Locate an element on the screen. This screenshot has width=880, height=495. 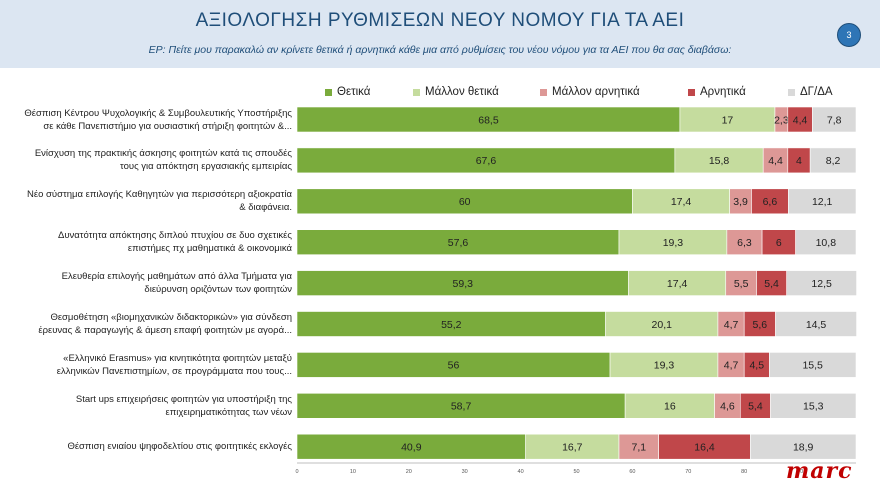
x-tick-label: 20 is located at coordinates (409, 472).